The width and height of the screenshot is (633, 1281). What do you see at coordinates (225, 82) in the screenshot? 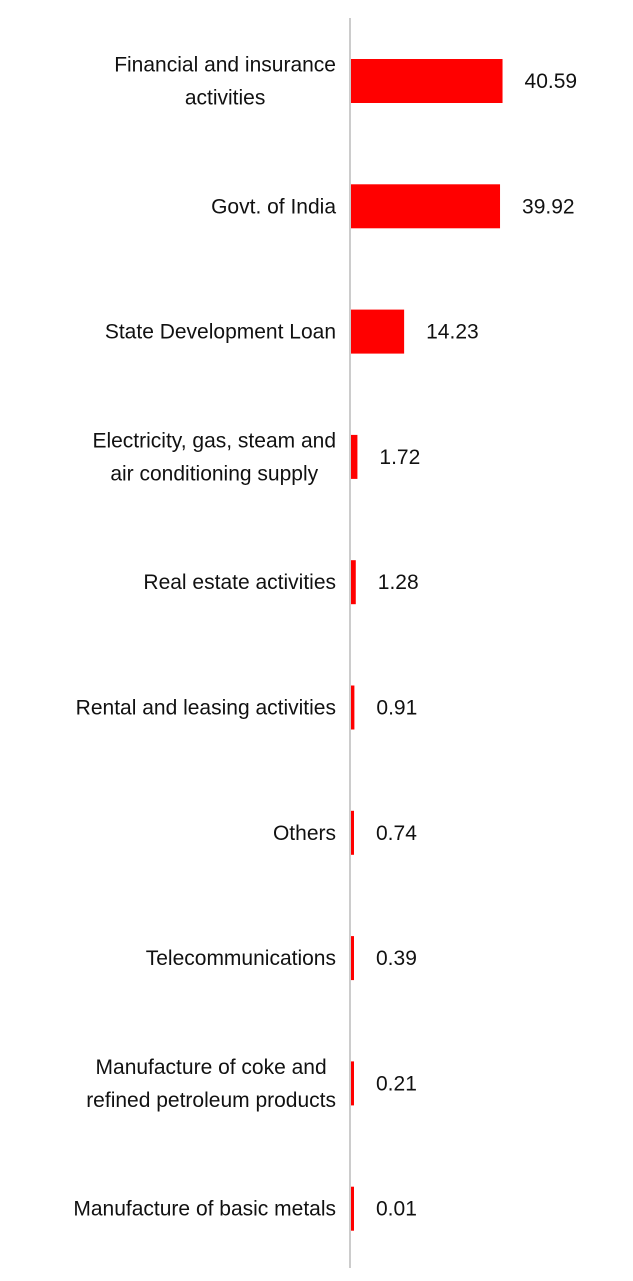
I see `category-label: Financial and insurance activities` at bounding box center [225, 82].